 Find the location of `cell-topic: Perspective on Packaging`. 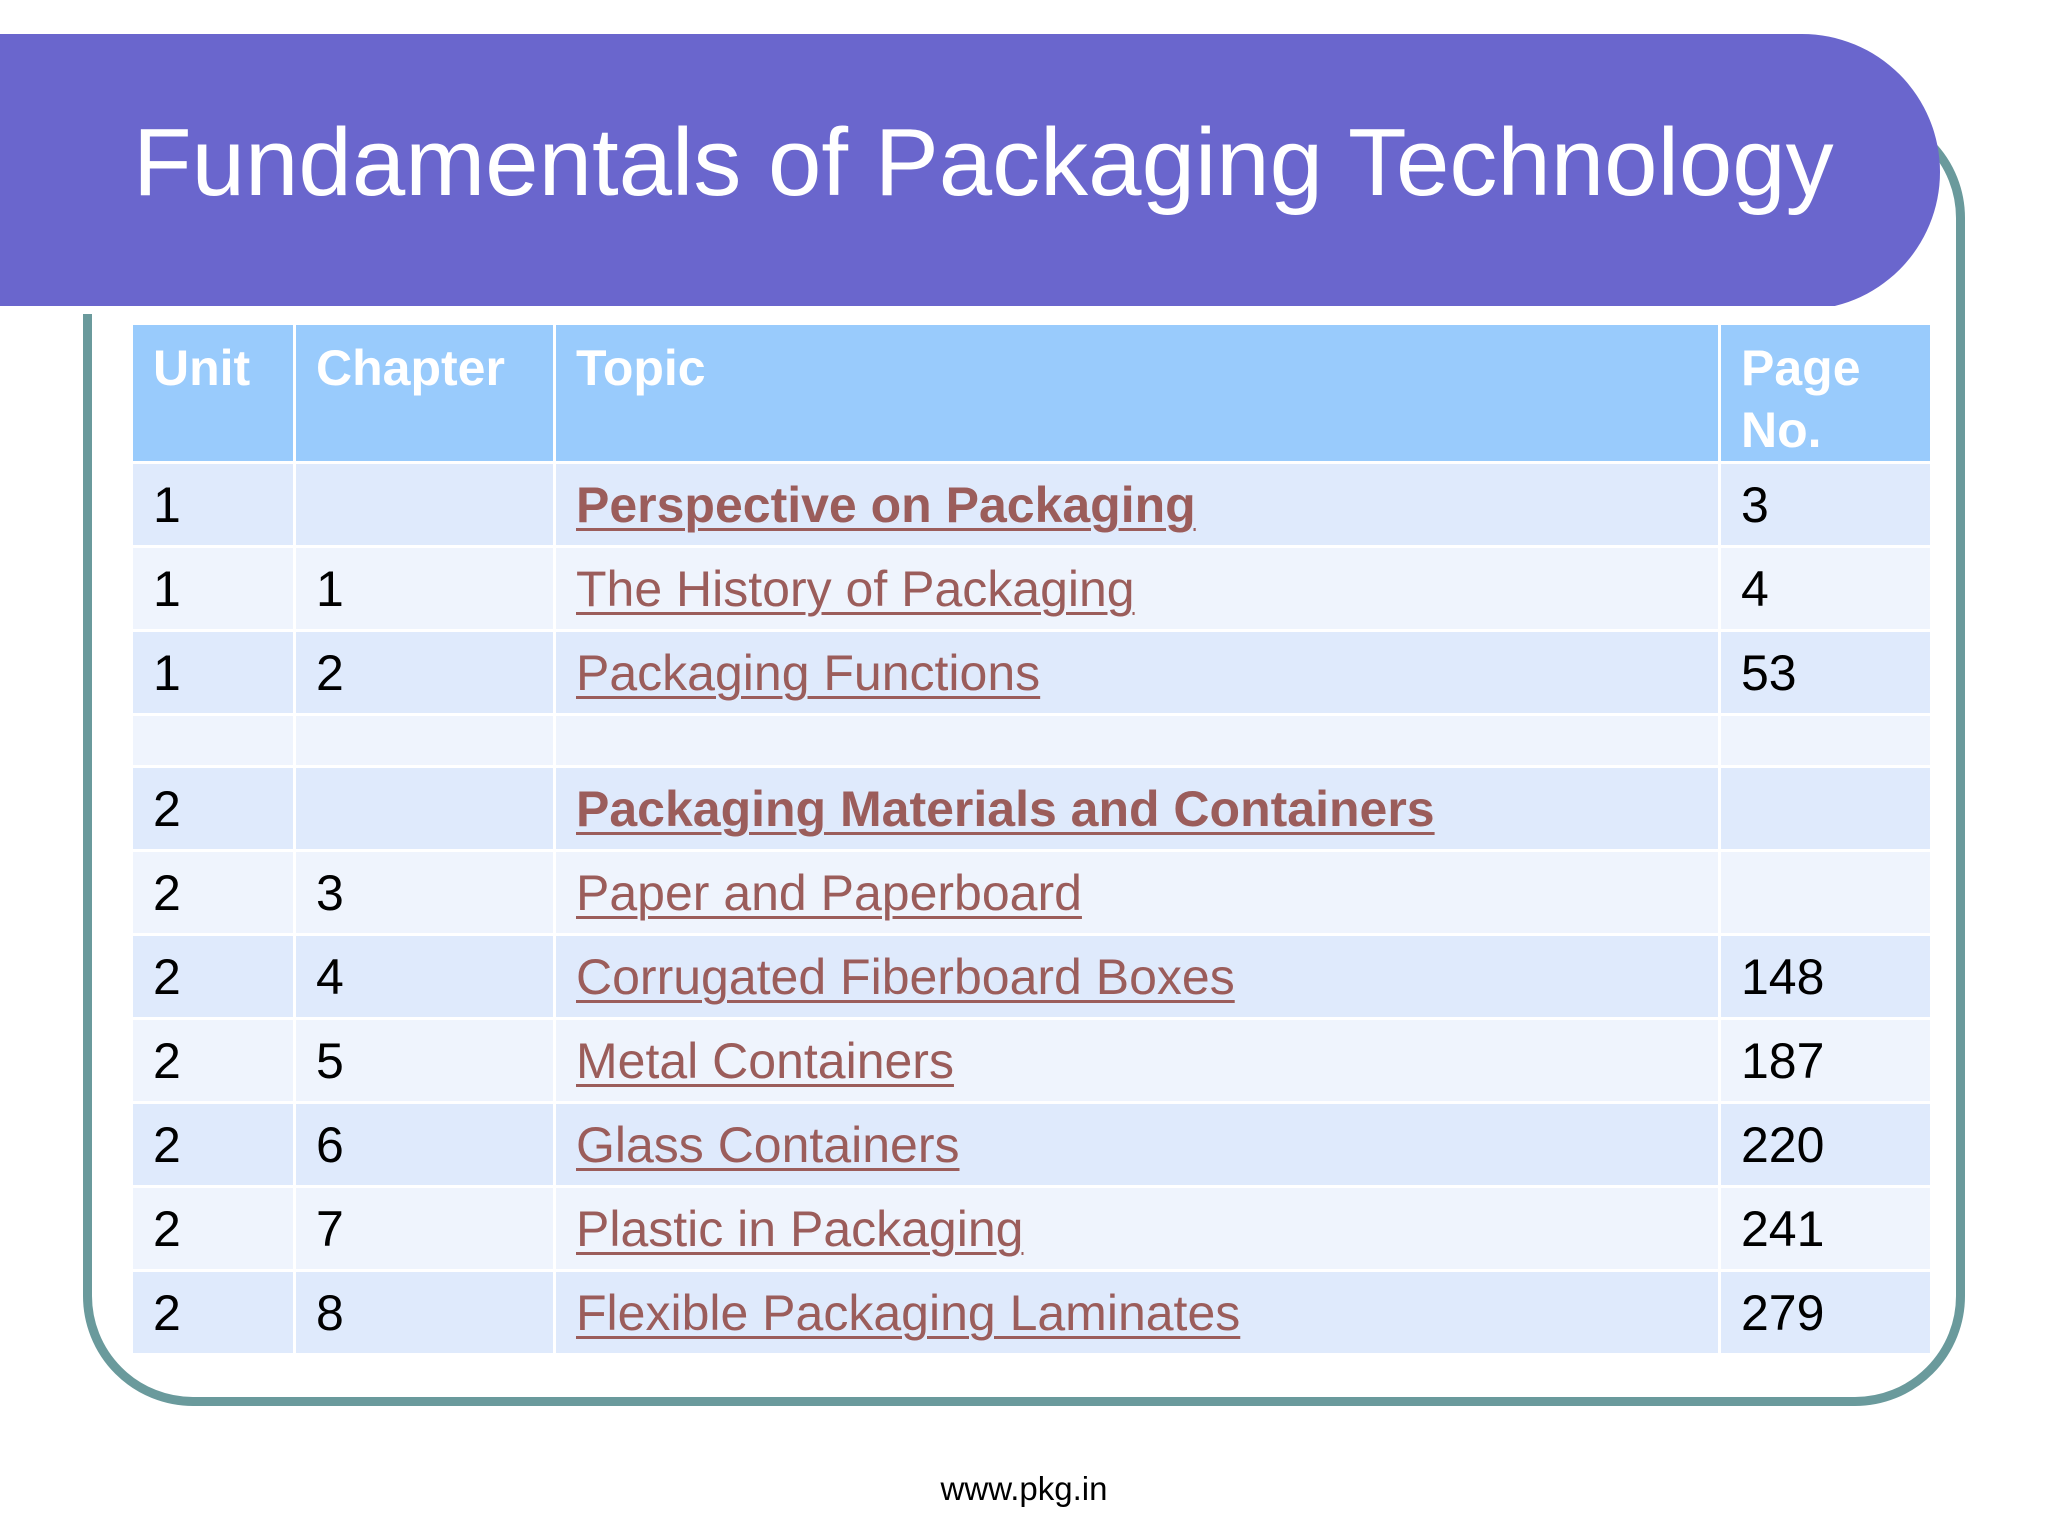

cell-topic: Perspective on Packaging is located at coordinates (1137, 504).